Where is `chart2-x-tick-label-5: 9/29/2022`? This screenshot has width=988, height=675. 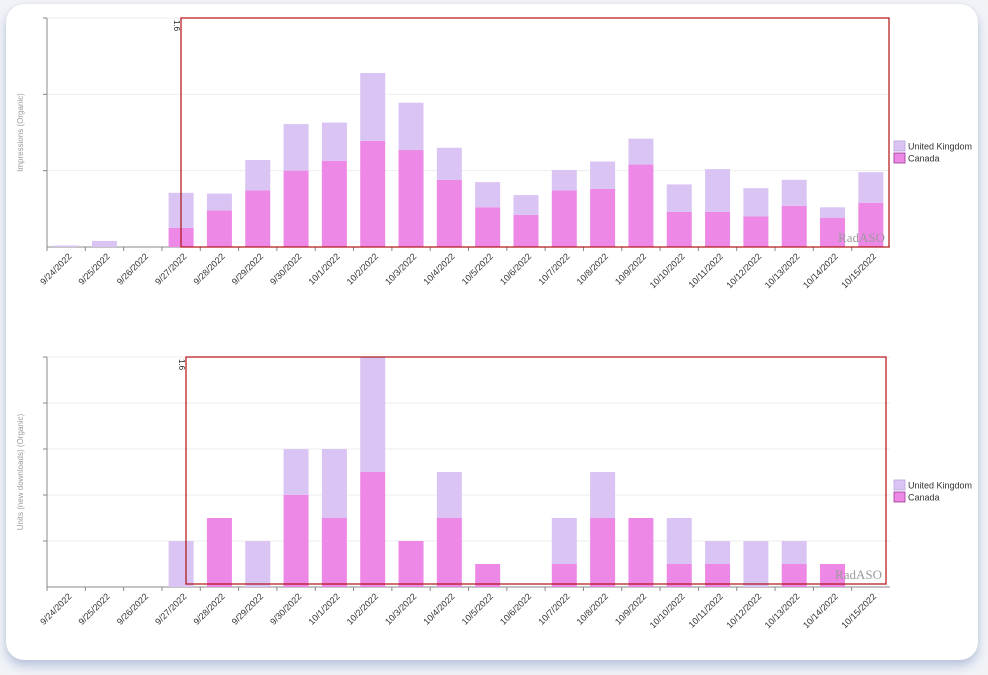
chart2-x-tick-label-5: 9/29/2022 is located at coordinates (247, 608).